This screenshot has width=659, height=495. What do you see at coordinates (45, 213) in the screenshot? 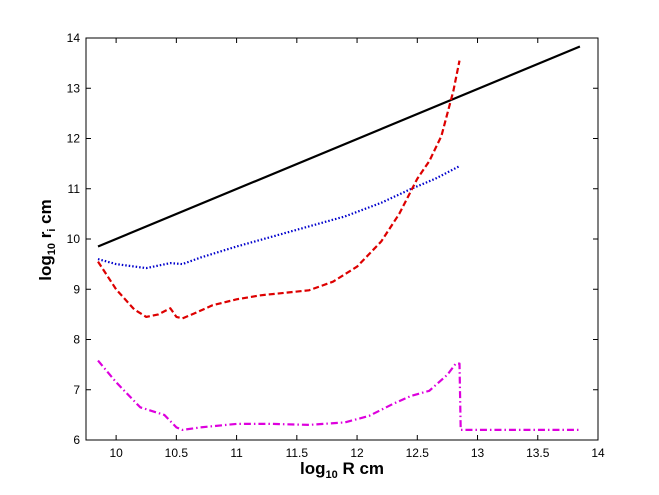
I see `y-axis-title-rest: cm` at bounding box center [45, 213].